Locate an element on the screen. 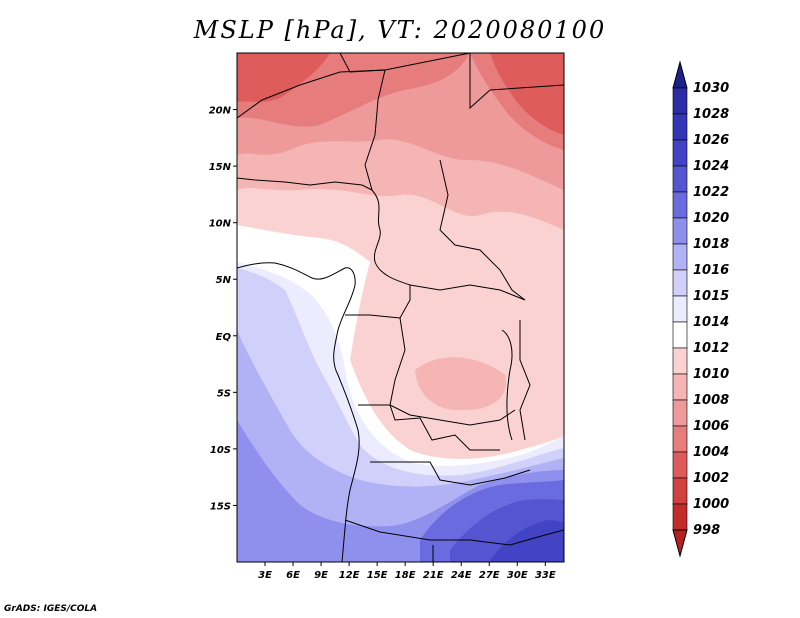 The image size is (800, 618). lon-tick-label: 15E is located at coordinates (377, 575).